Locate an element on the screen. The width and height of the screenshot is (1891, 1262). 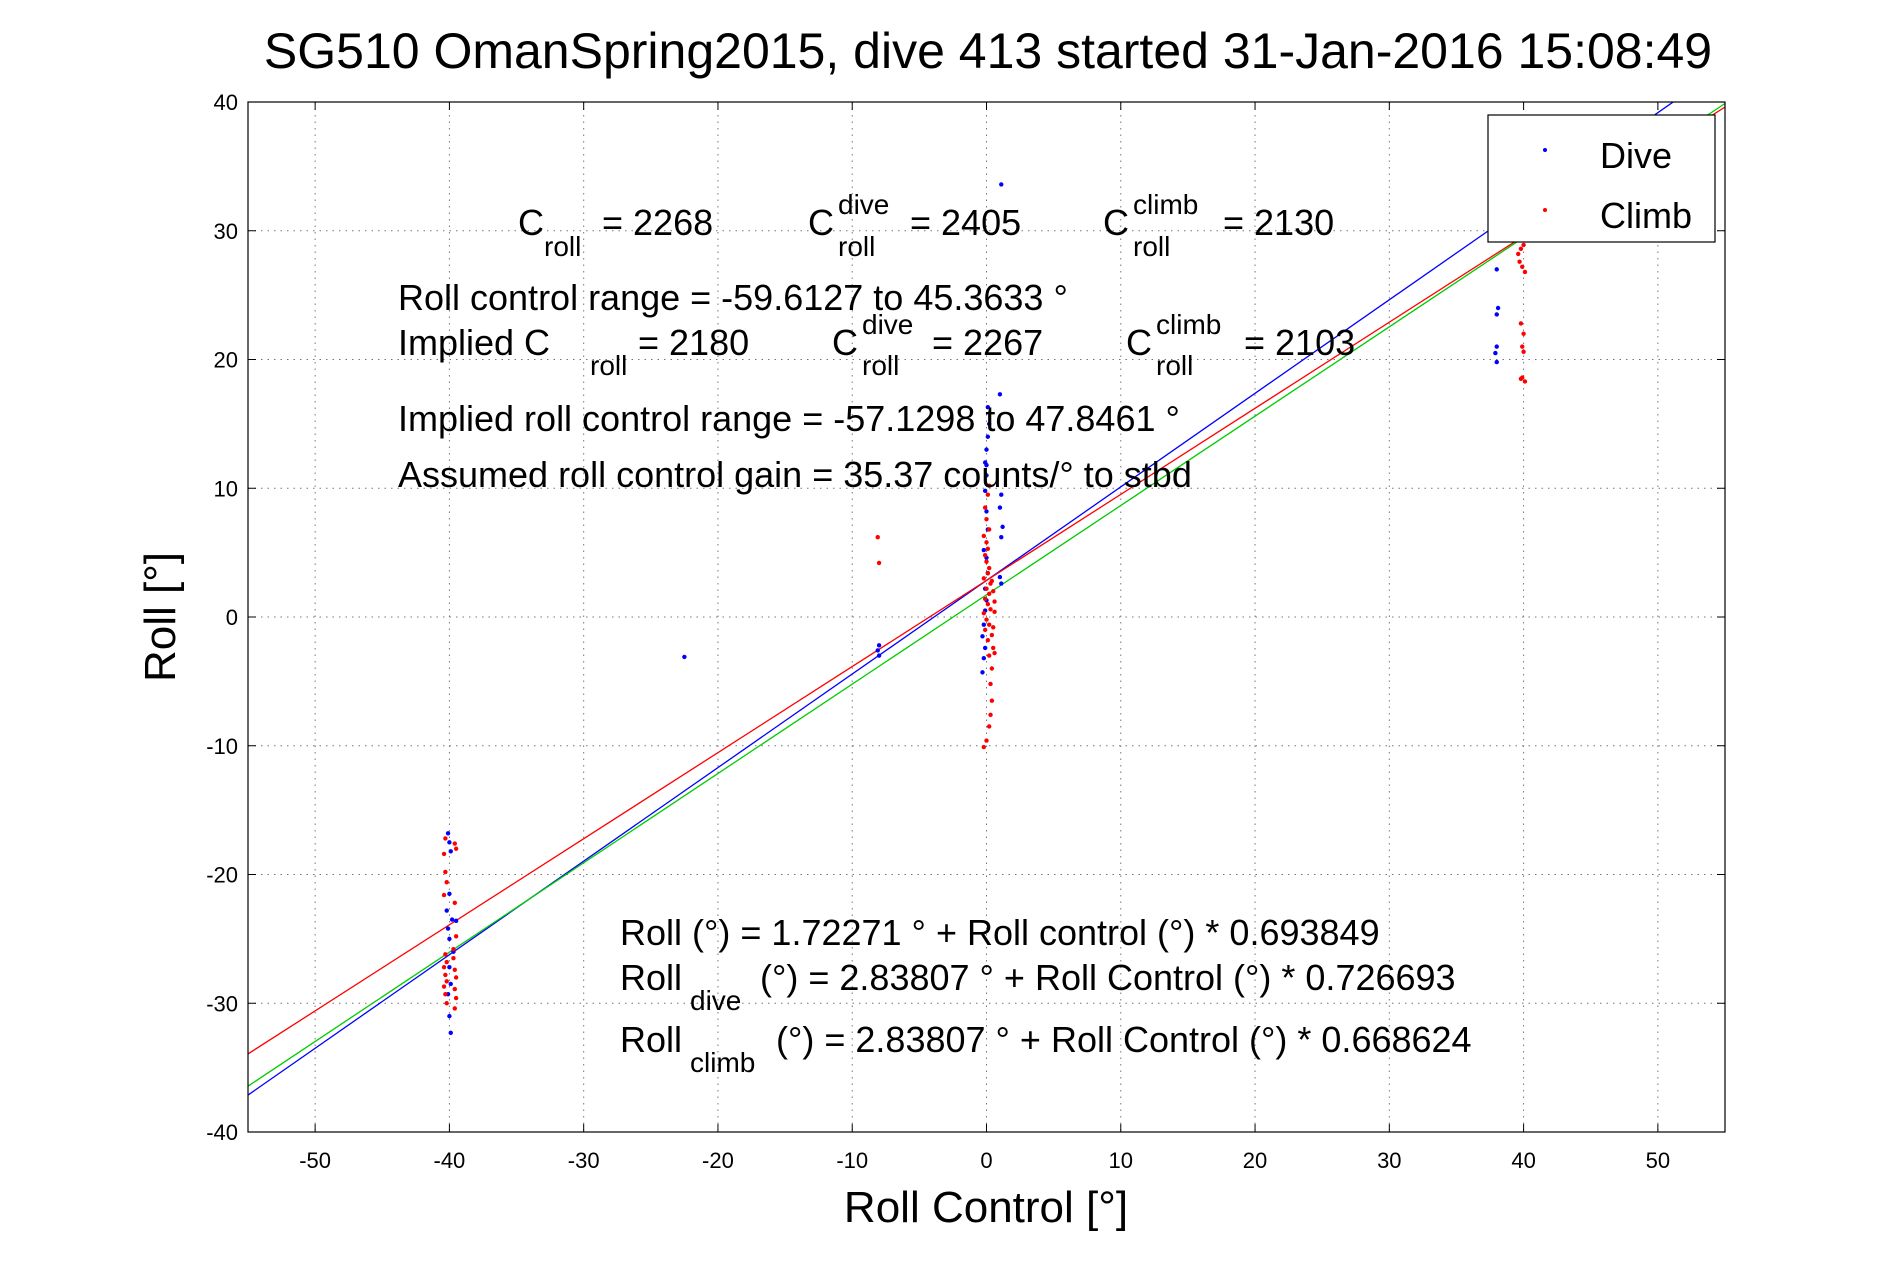
y-tick-label: -40 is located at coordinates (222, 1132).